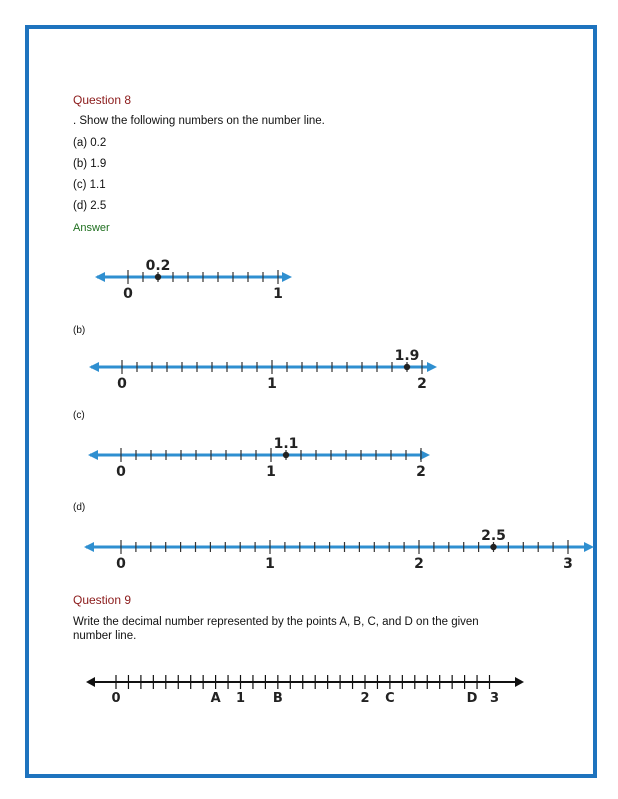 The image size is (618, 799). I want to click on q9-label-A: A, so click(216, 698).